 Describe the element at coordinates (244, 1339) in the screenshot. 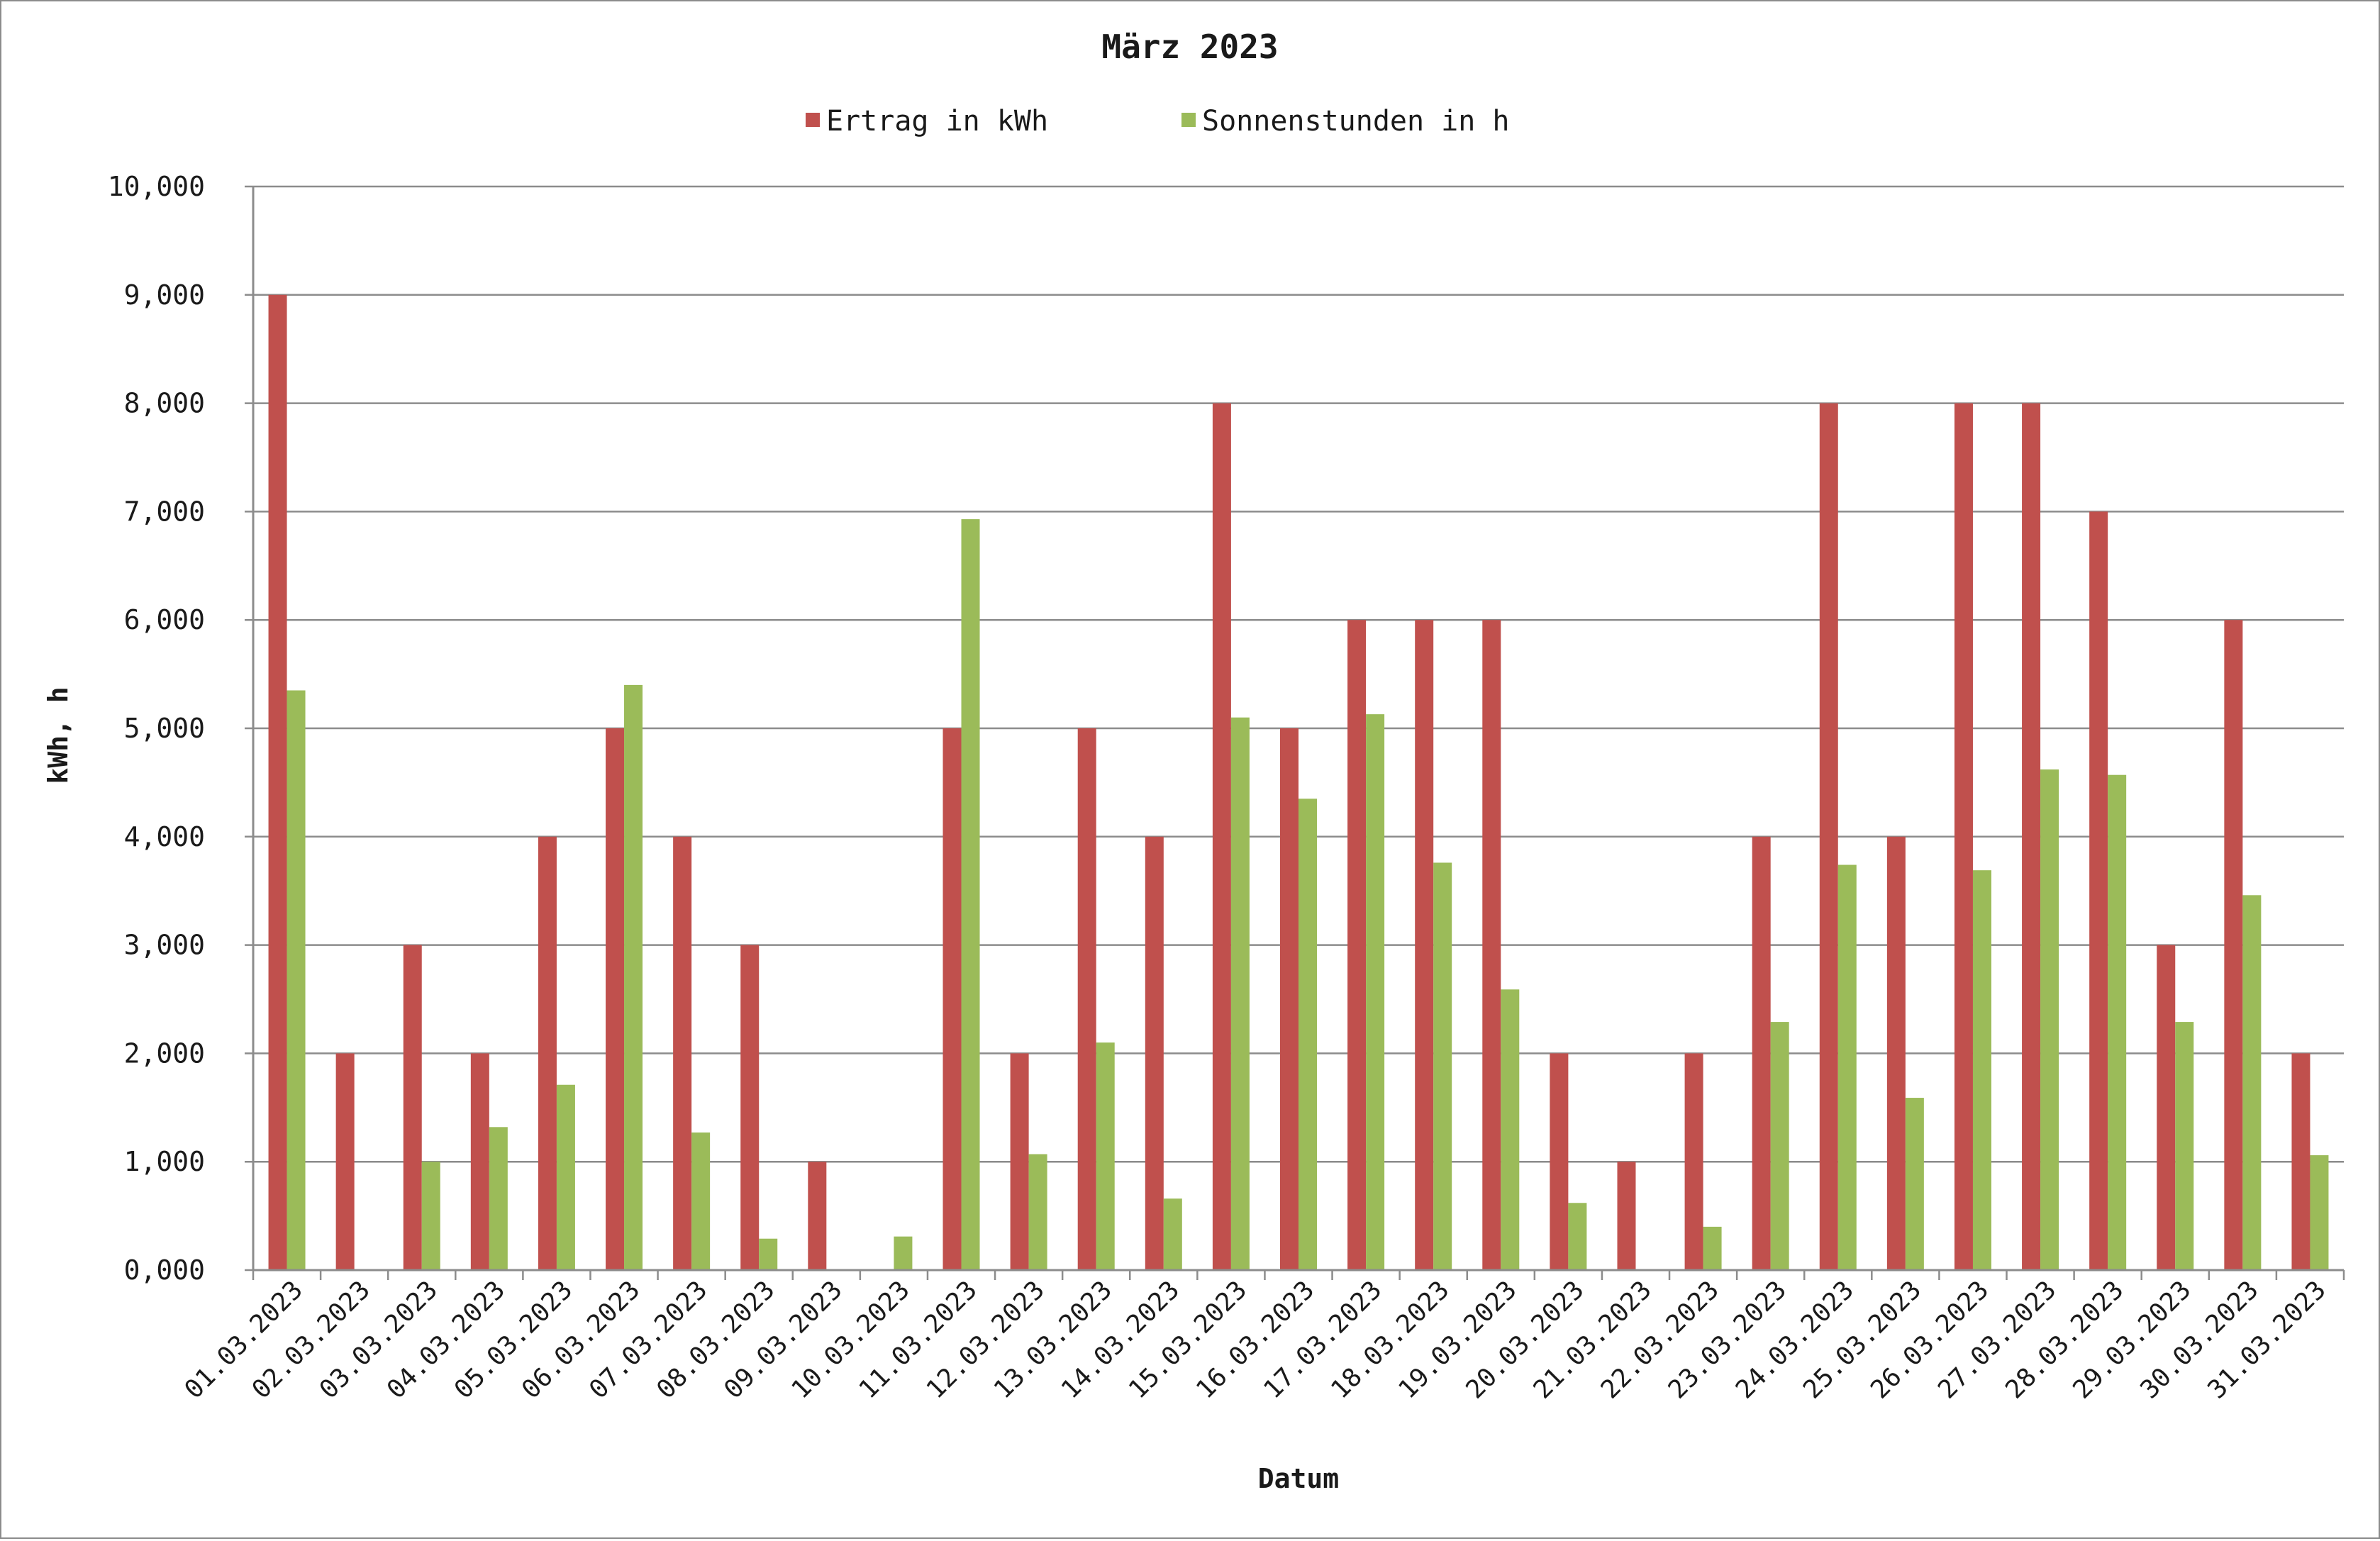

I see `x-tick-label: 01.03.2023` at that location.